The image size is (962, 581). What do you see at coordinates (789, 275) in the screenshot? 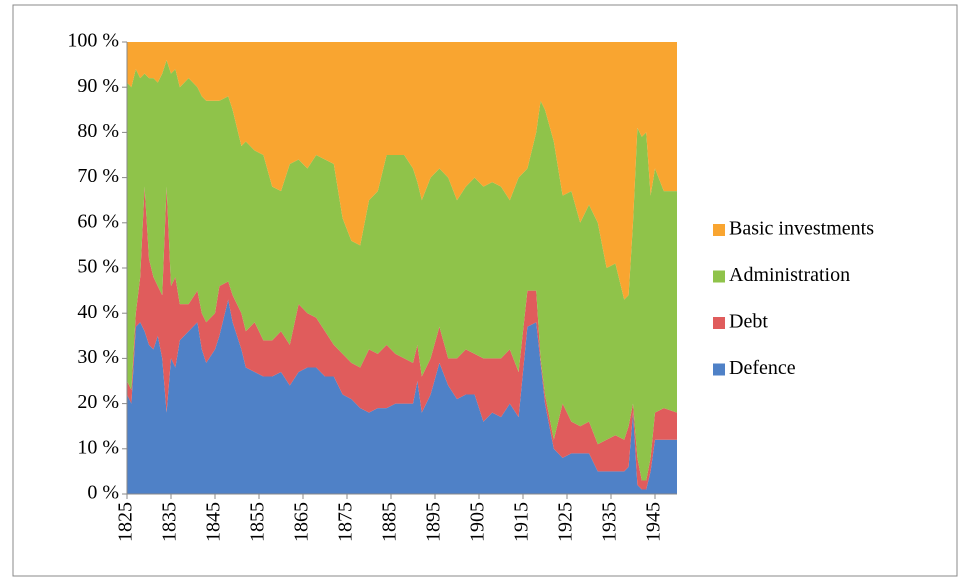
I see `legend-label: Administration` at bounding box center [789, 275].